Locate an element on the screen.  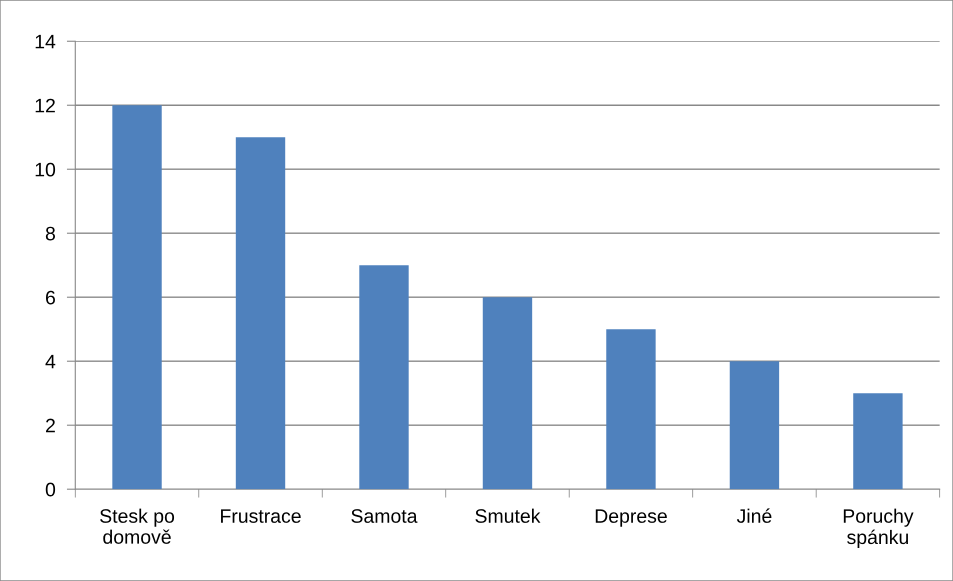
x-tick-label: Stesk po domově is located at coordinates (137, 526).